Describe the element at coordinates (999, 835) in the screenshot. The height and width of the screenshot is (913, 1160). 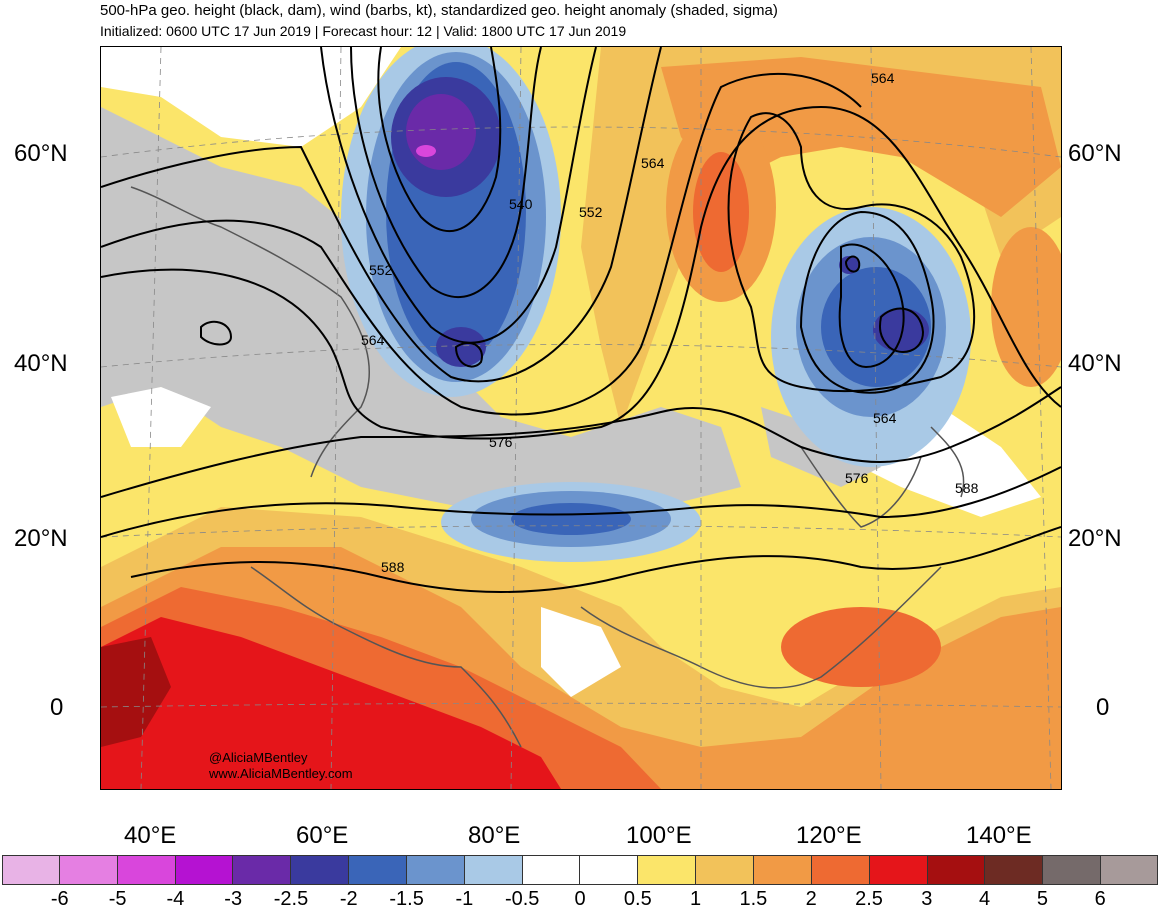
I see `lon-label-140e: 140°E` at that location.